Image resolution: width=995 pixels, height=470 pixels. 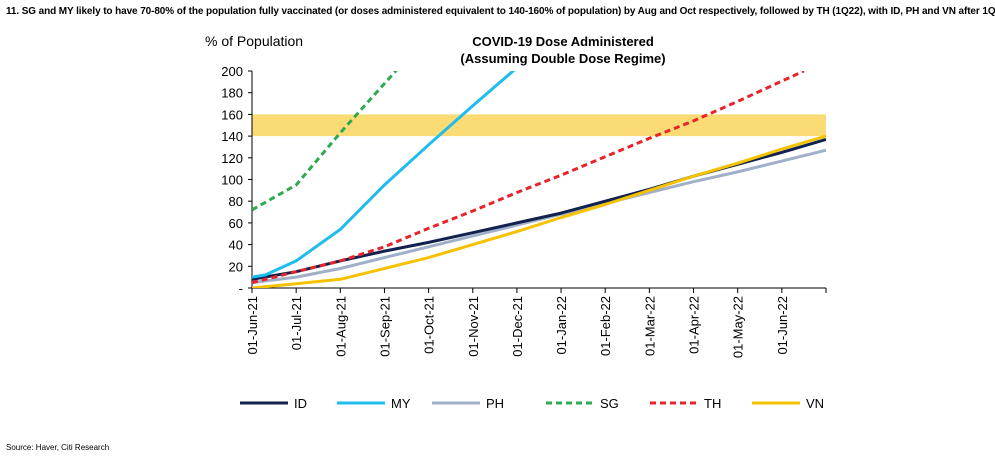 I want to click on y-tick-label: 20, so click(x=236, y=266).